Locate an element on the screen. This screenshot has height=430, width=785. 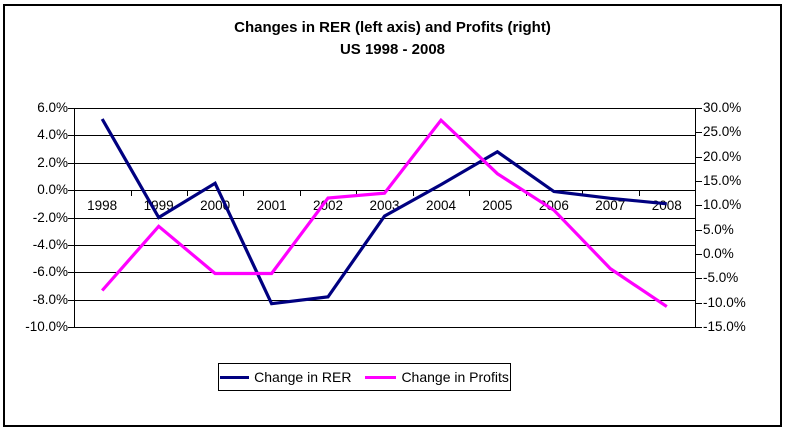
legend: Change in RER Change in Profits is located at coordinates (364, 377).